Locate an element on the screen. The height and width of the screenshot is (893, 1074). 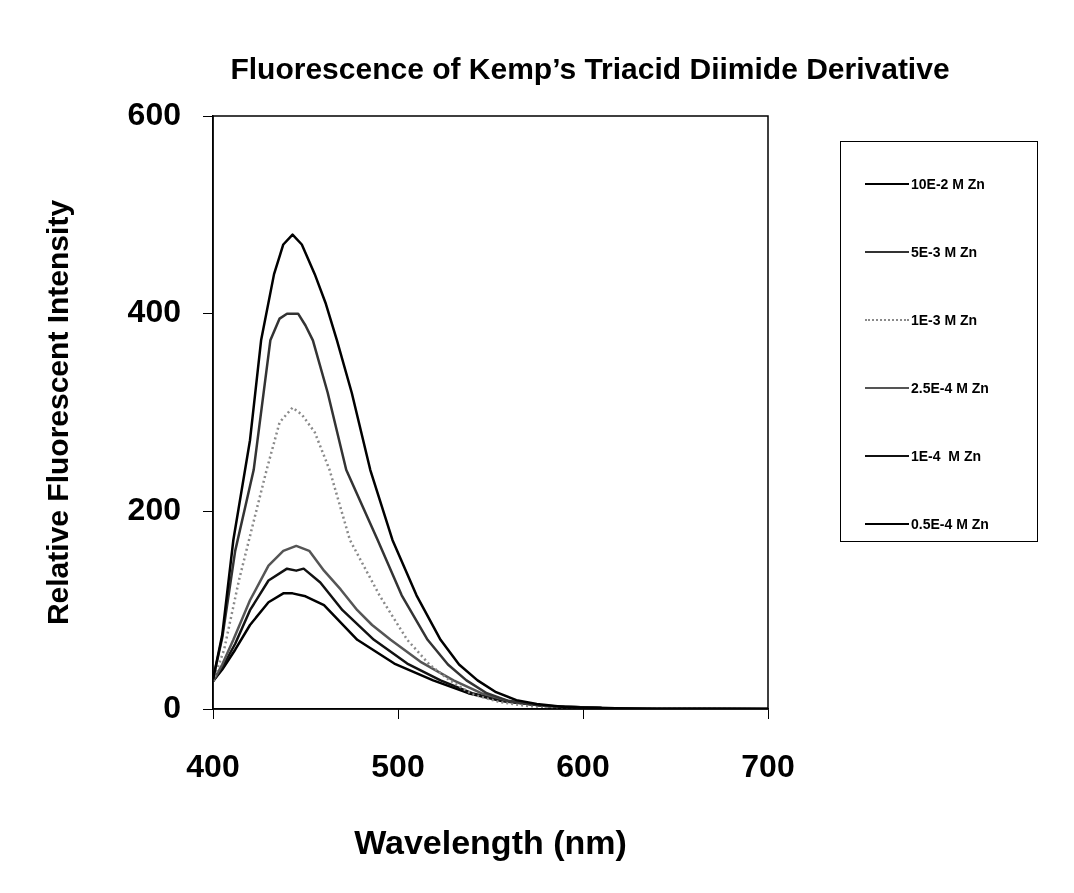
x-tick-label: 700 is located at coordinates (768, 766).